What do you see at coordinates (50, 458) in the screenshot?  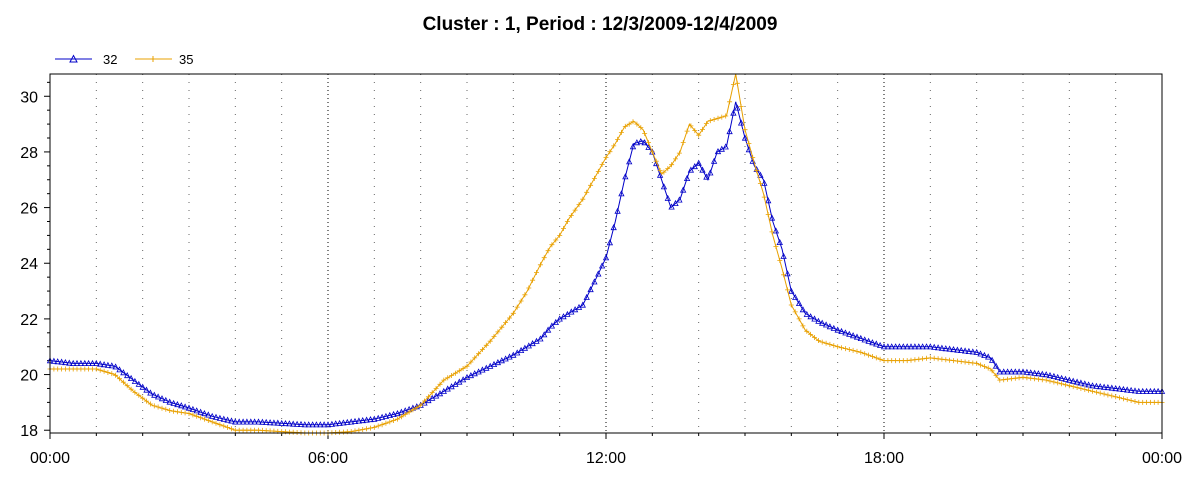 I see `x-tick-label: 00:00` at bounding box center [50, 458].